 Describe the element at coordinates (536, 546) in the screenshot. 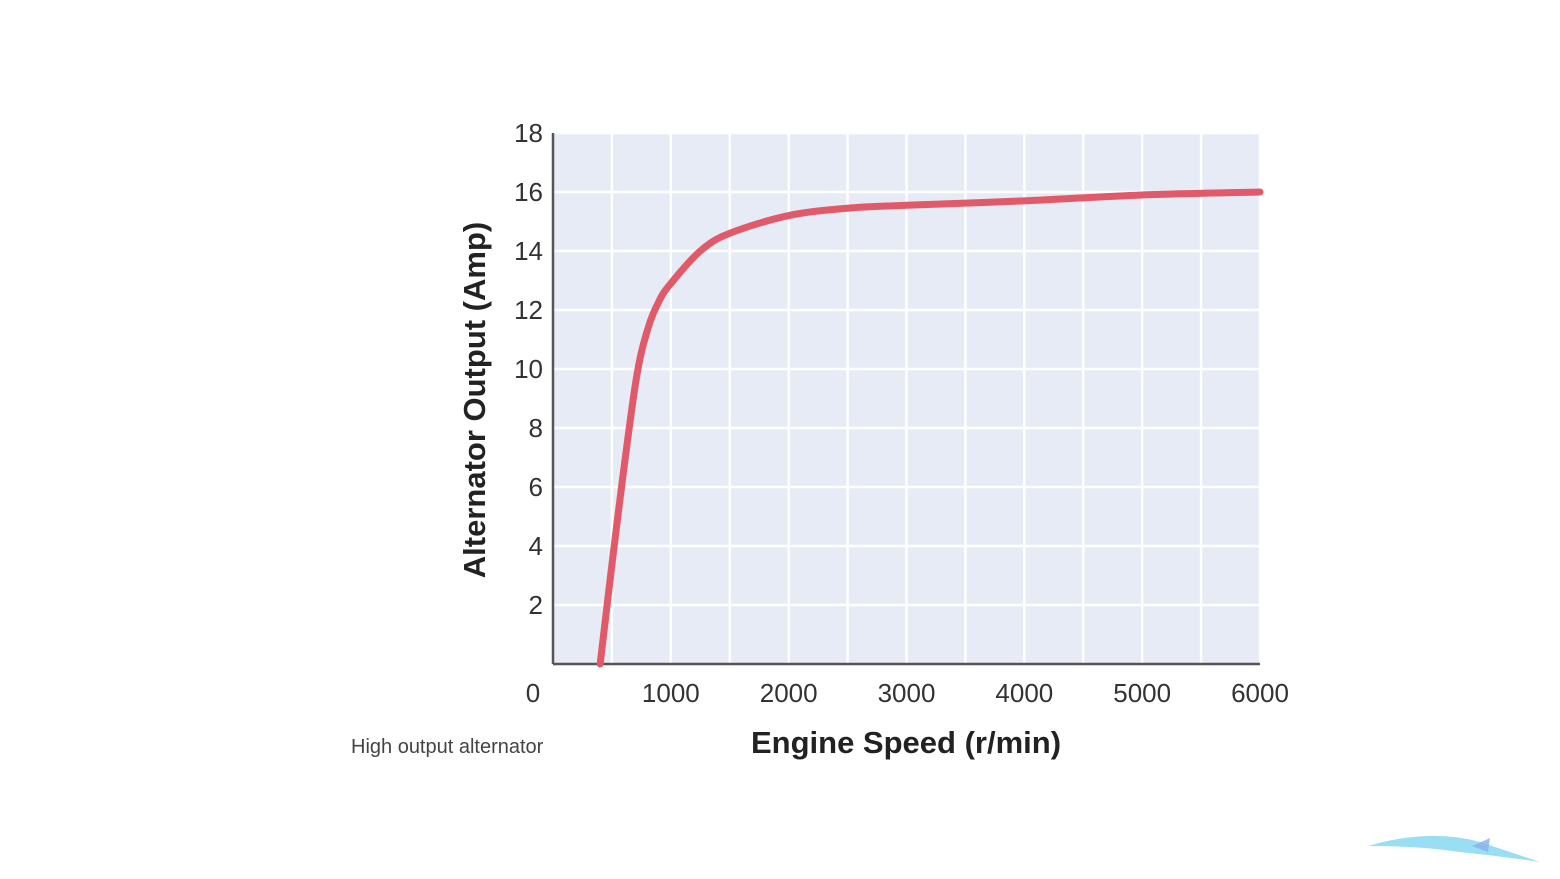

I see `y-tick-label: 4` at that location.